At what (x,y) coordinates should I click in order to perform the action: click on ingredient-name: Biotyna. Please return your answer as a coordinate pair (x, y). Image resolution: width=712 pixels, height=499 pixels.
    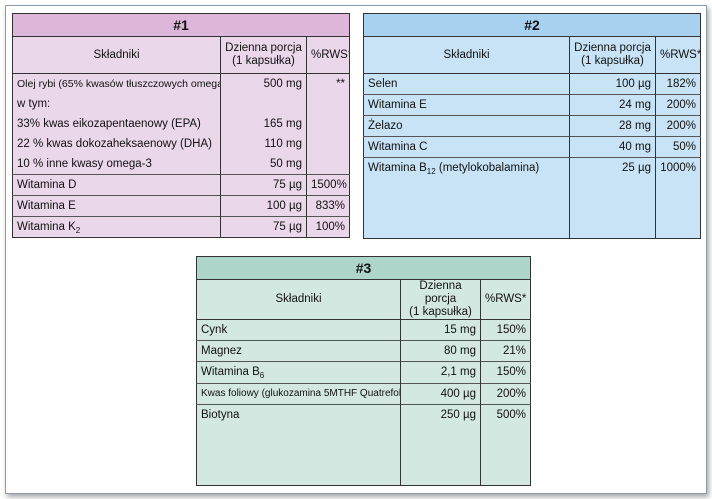
    Looking at the image, I should click on (298, 414).